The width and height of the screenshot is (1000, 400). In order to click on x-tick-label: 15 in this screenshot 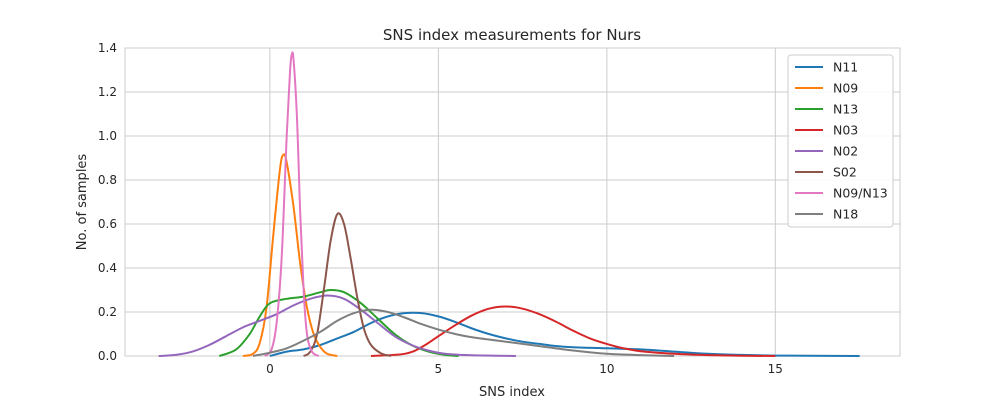, I will do `click(775, 369)`.